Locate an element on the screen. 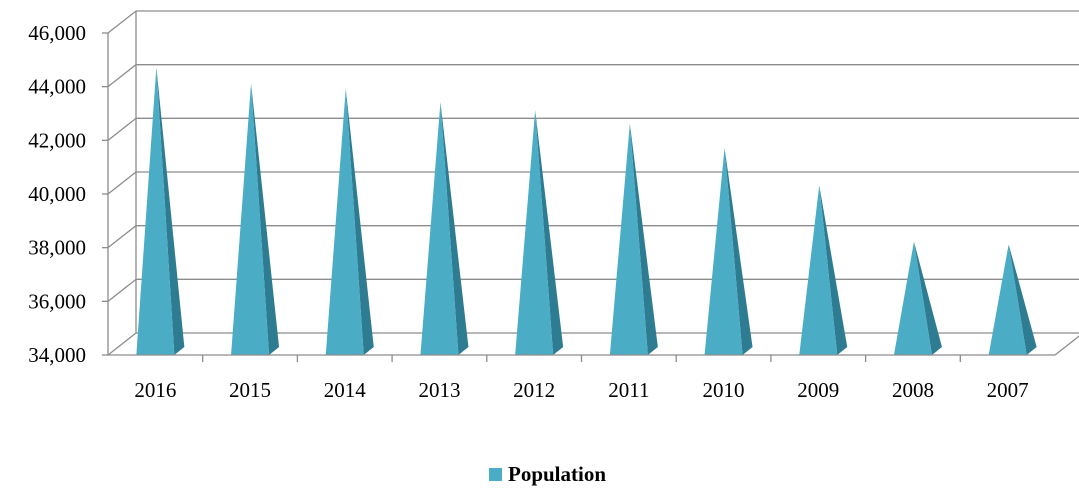 Image resolution: width=1079 pixels, height=489 pixels. x-tick-label: 2008 is located at coordinates (913, 390).